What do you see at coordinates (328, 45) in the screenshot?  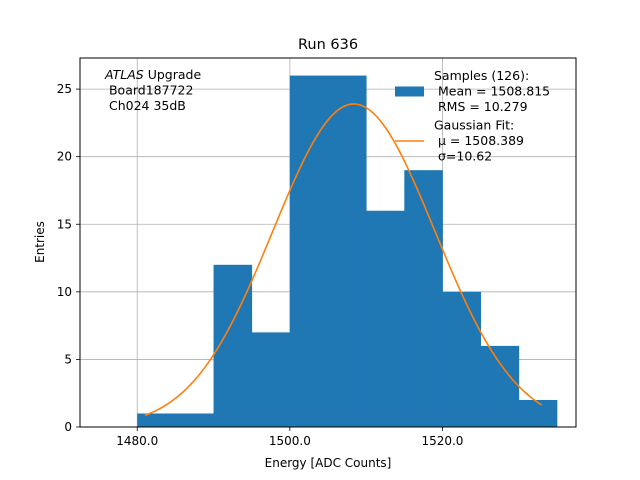 I see `chart-title: Run 636` at bounding box center [328, 45].